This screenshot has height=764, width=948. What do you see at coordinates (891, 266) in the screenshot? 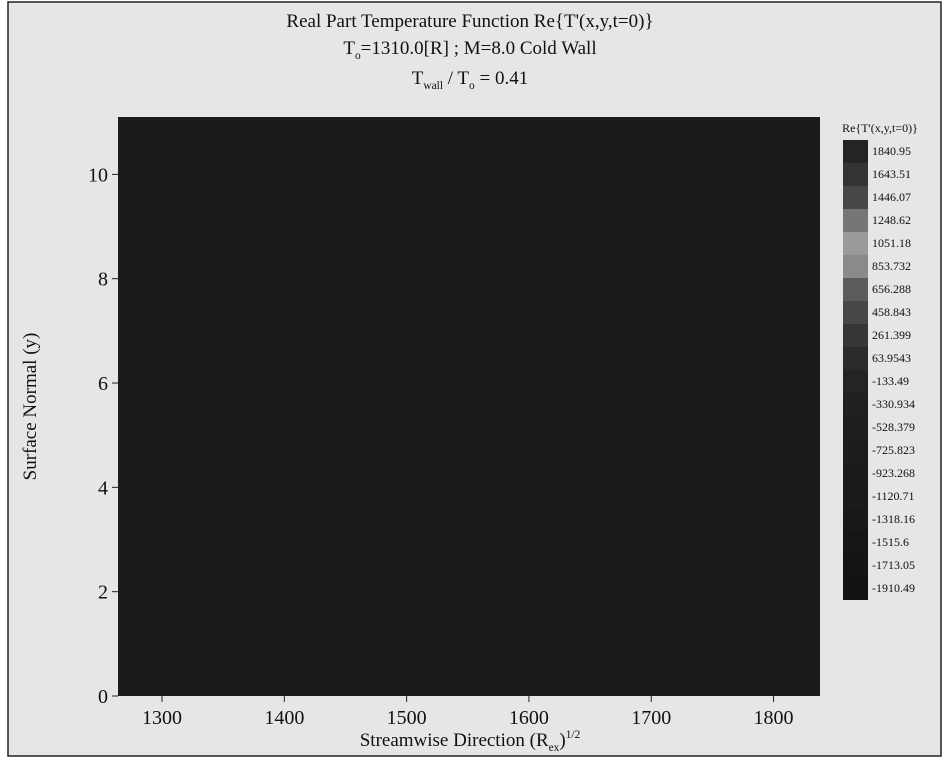
I see `colorbar-label: 853.732` at bounding box center [891, 266].